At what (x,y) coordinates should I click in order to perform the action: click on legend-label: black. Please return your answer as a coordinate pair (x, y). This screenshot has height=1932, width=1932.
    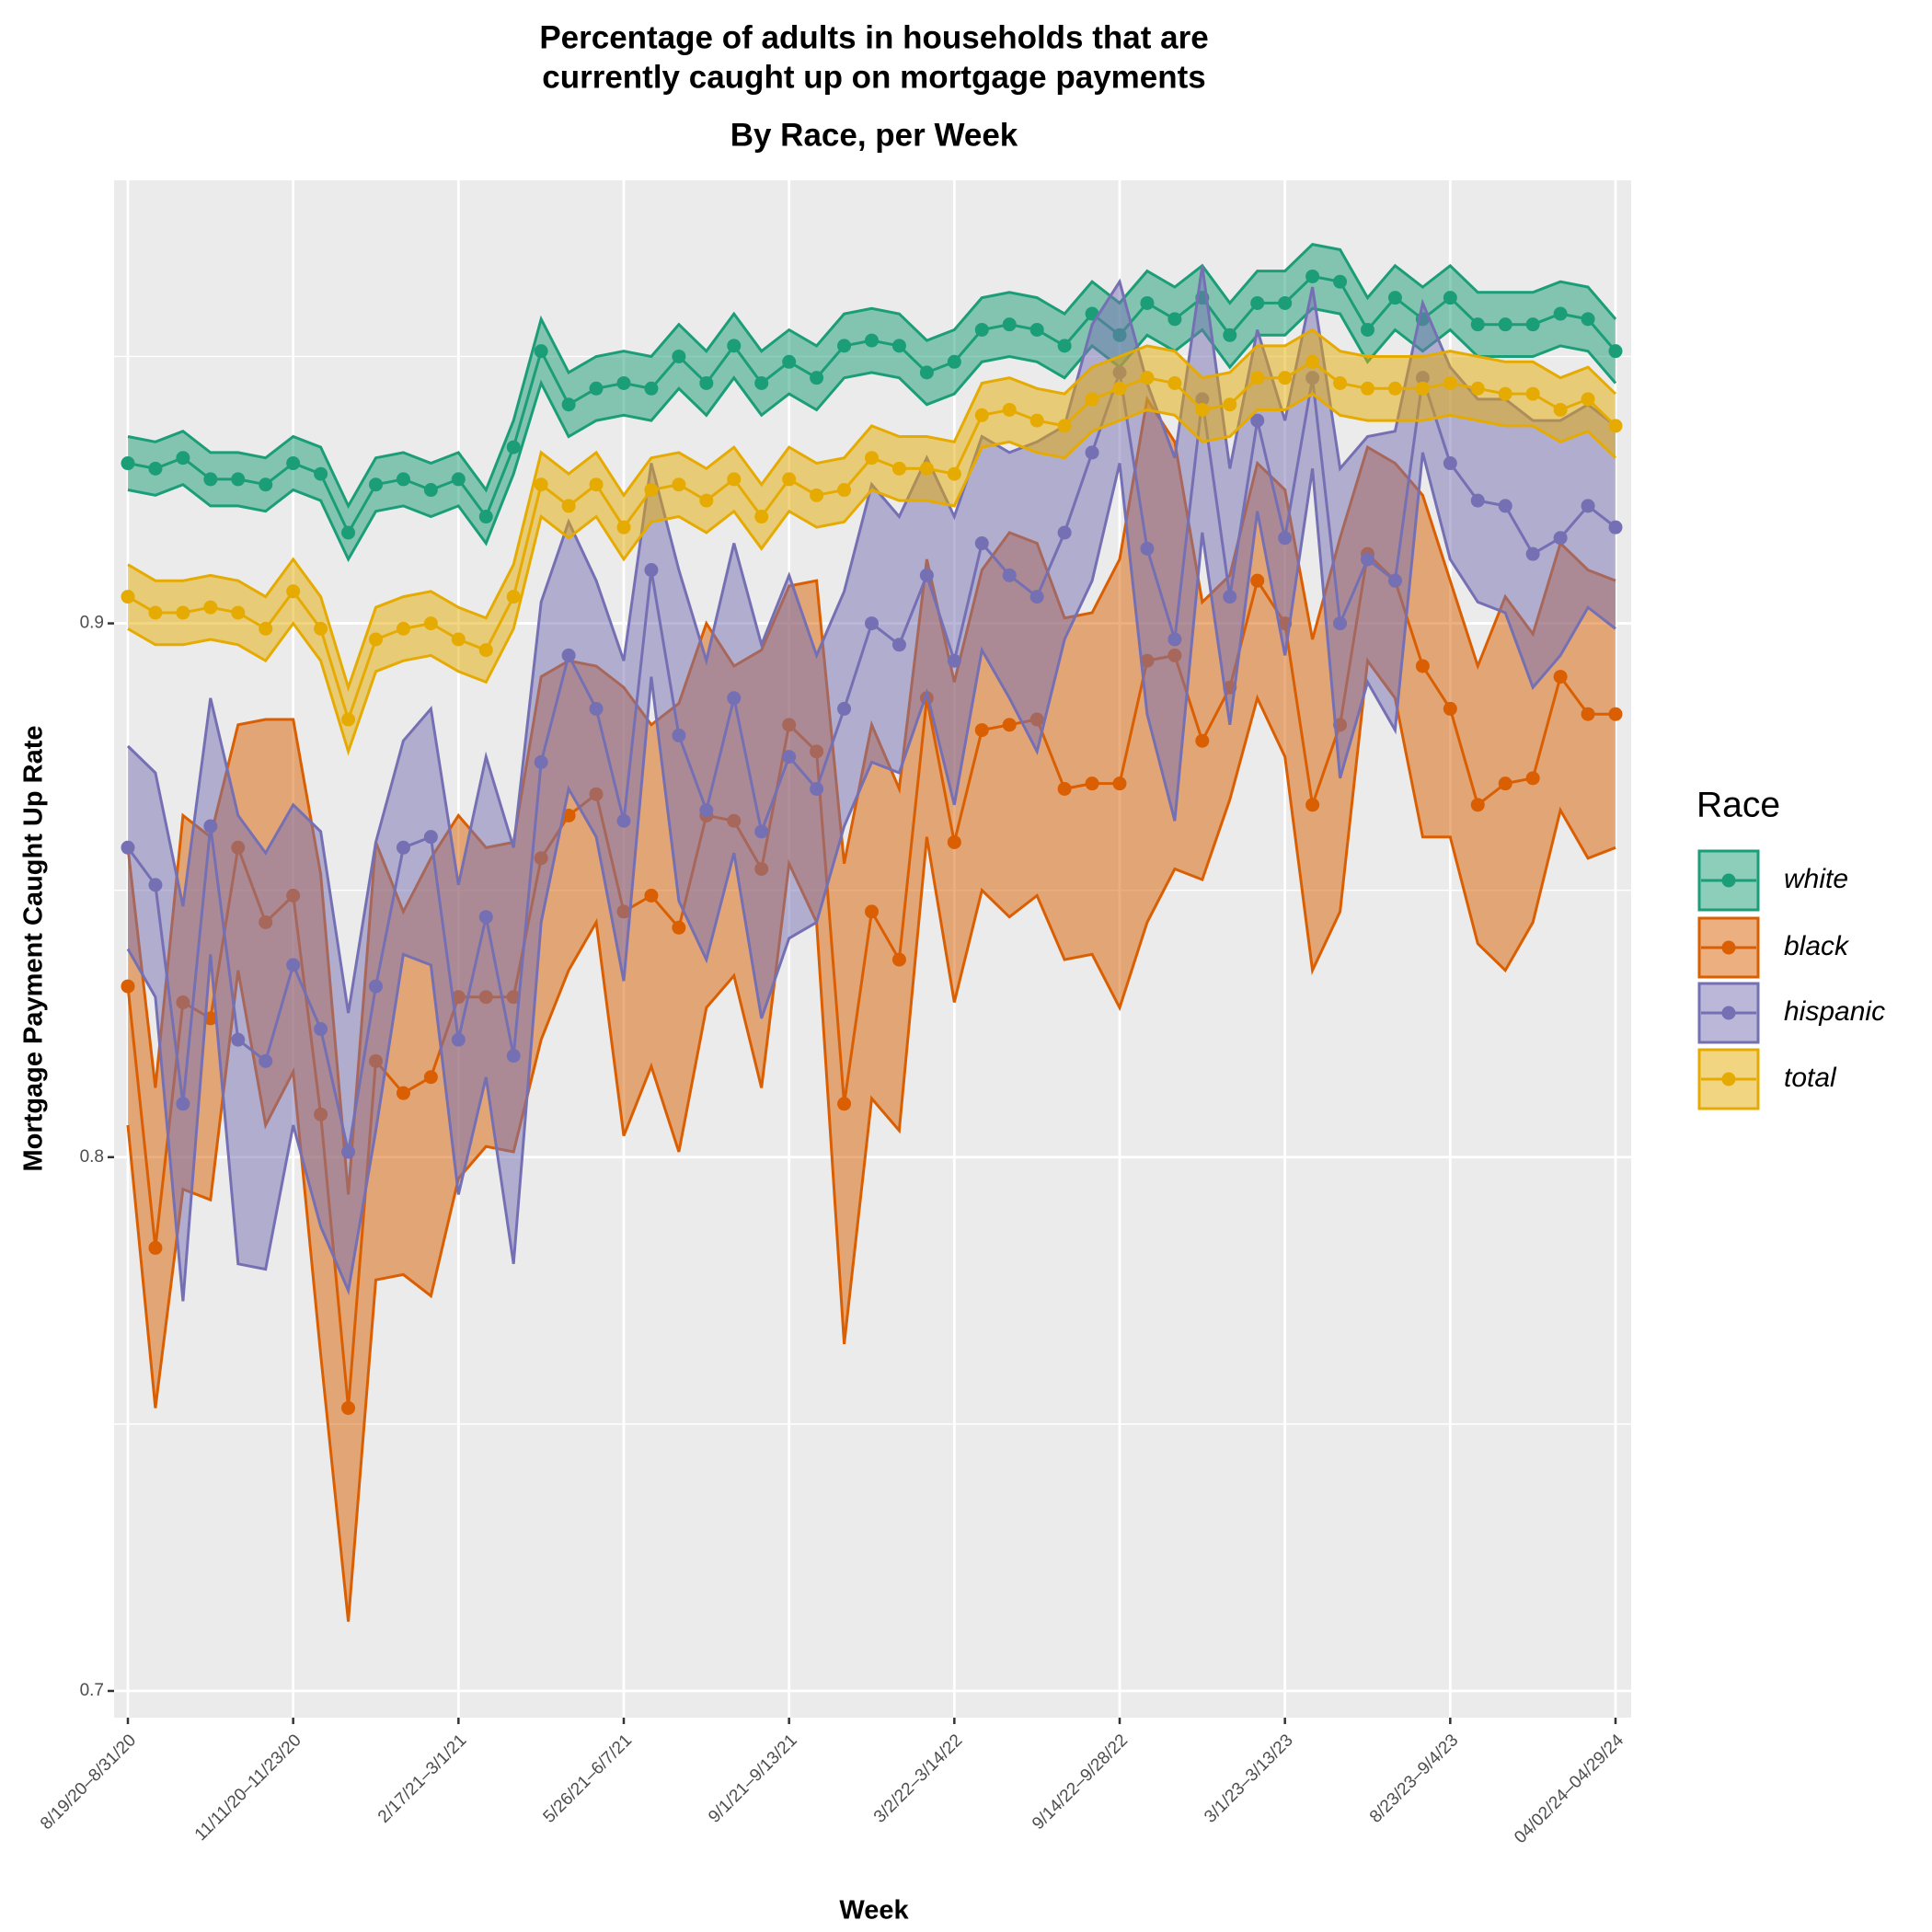
    Looking at the image, I should click on (1817, 946).